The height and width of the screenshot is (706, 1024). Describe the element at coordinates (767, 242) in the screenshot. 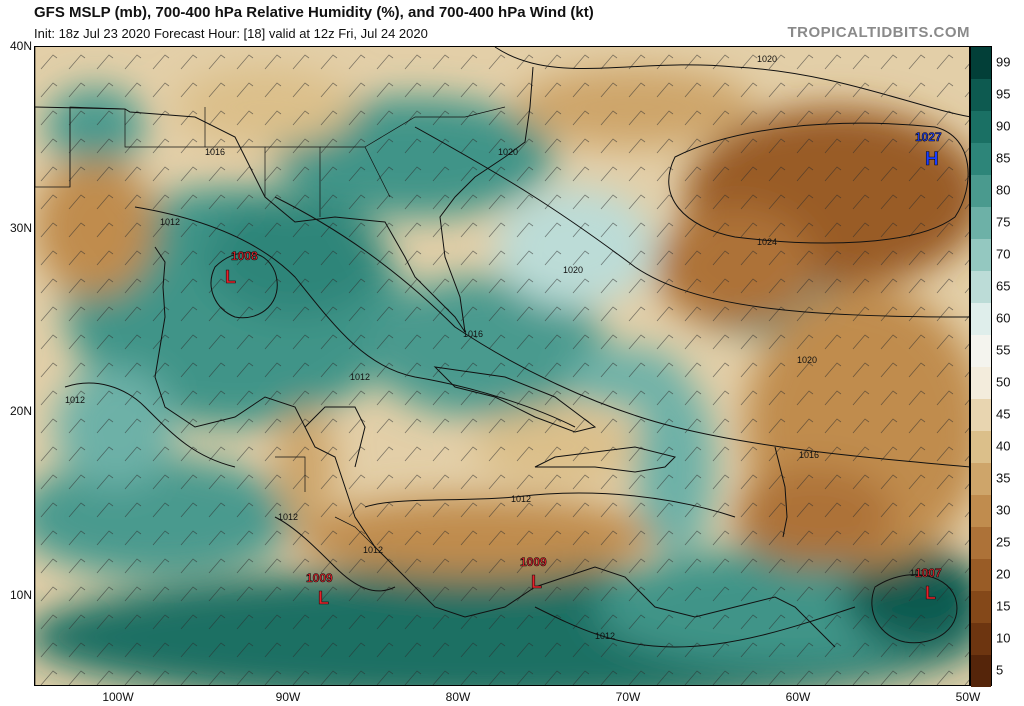

I see `isobar-label: 1024` at that location.